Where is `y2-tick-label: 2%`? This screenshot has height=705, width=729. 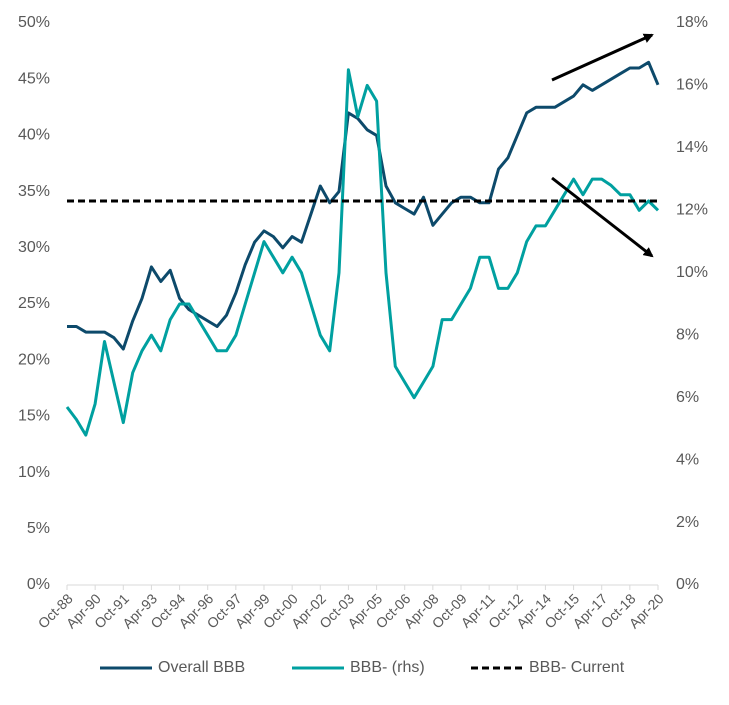
y2-tick-label: 2% is located at coordinates (687, 522).